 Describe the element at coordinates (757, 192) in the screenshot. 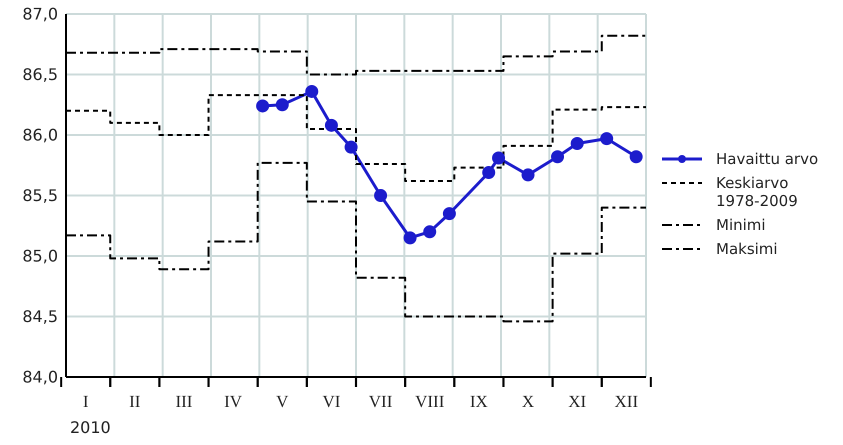

I see `legend-label: Keskiarvo 1978-2009` at that location.